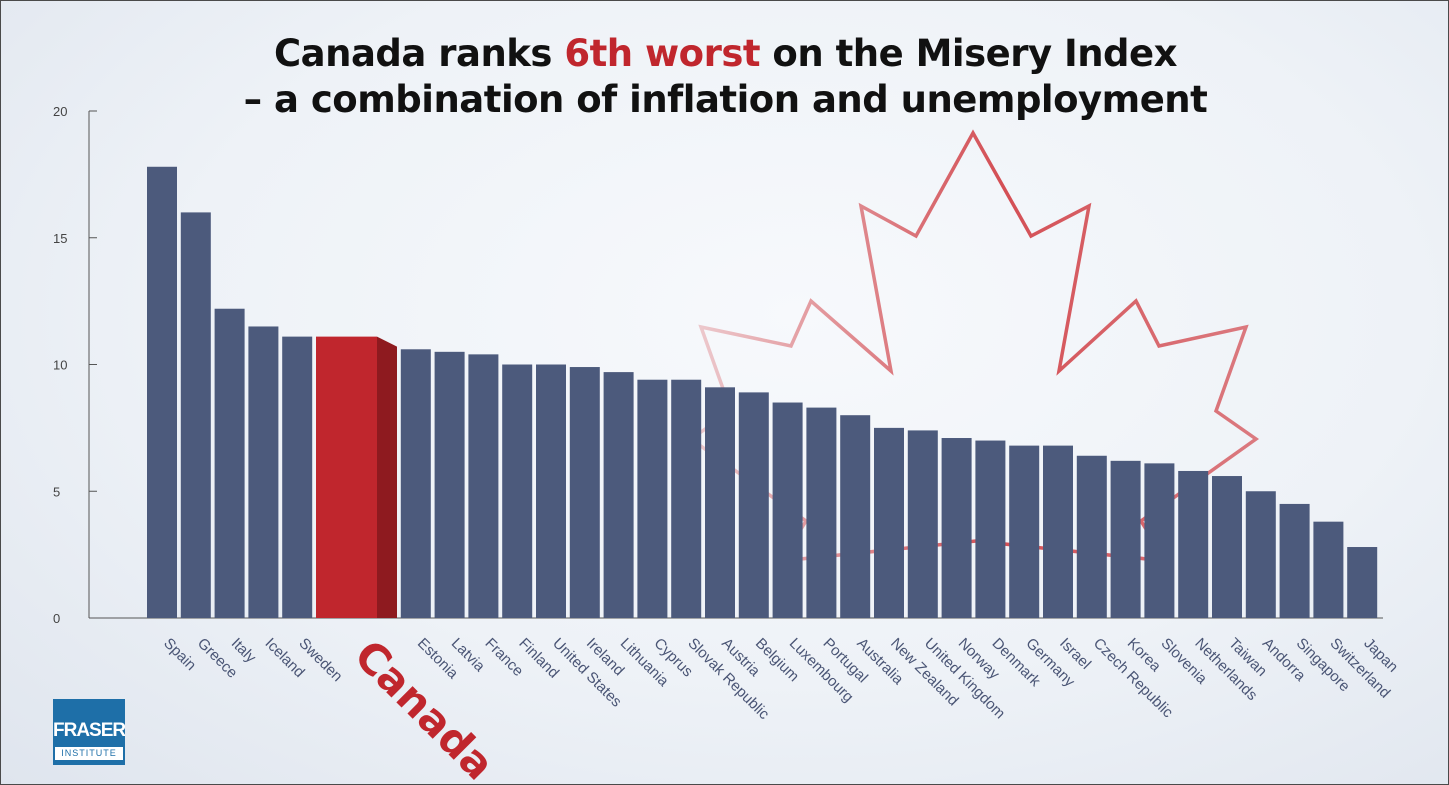 The image size is (1449, 785). I want to click on y-tick-label: 5, so click(56, 491).